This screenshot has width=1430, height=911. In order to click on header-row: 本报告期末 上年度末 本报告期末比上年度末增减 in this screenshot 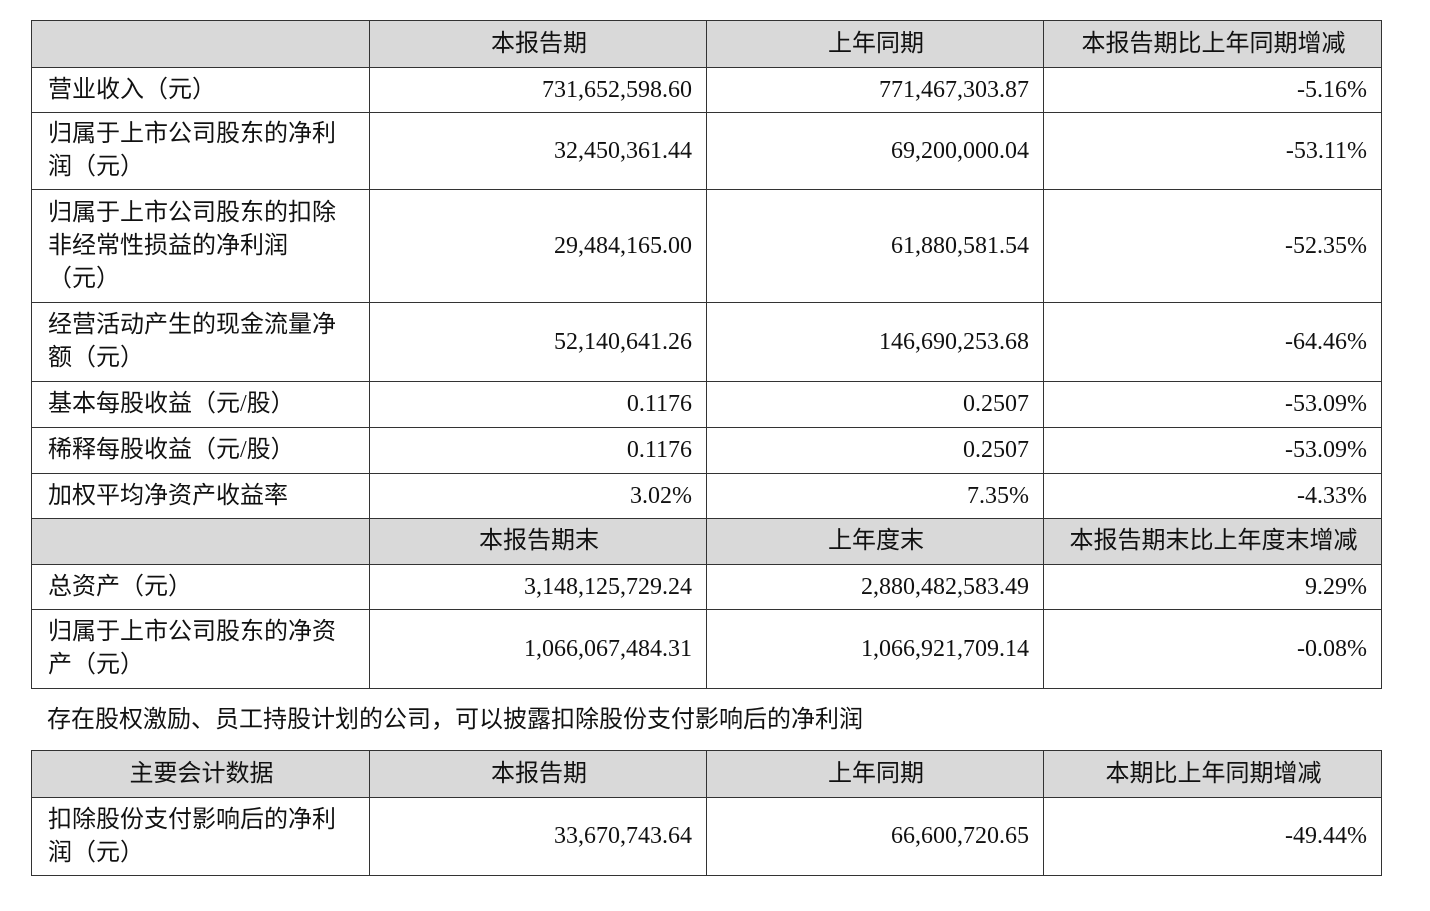, I will do `click(706, 541)`.